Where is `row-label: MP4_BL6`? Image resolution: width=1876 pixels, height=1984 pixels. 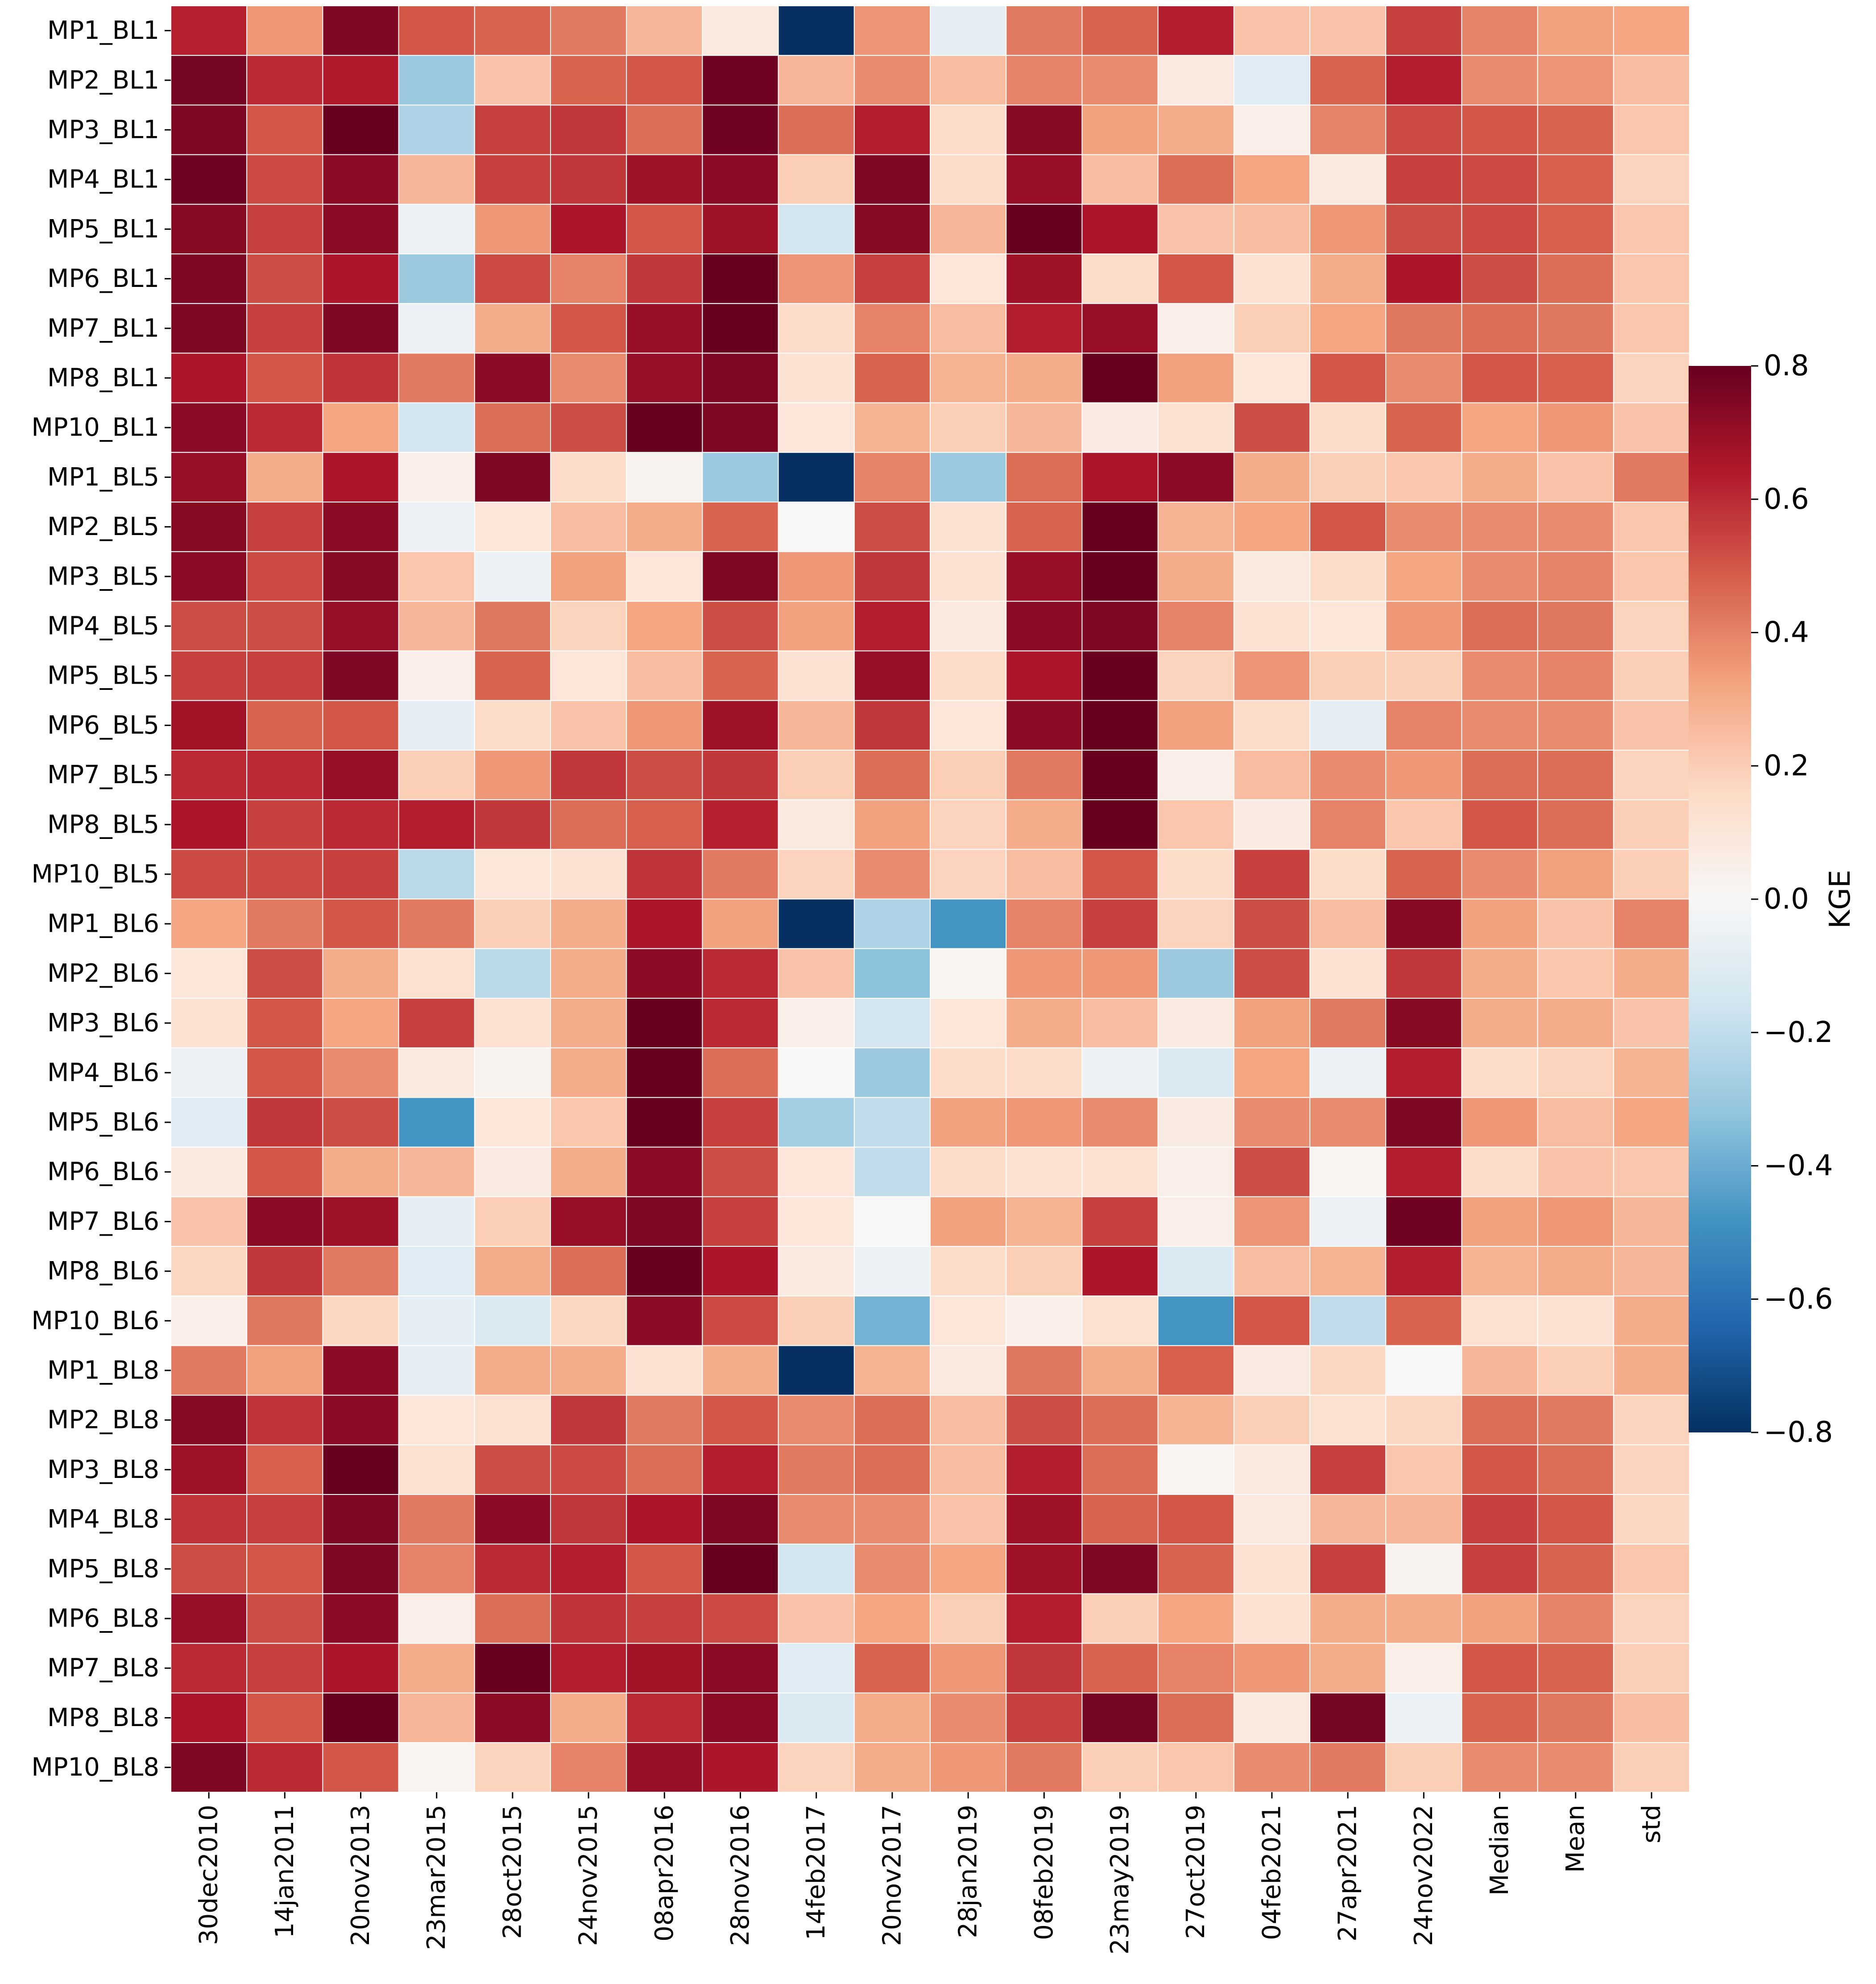
row-label: MP4_BL6 is located at coordinates (103, 1072).